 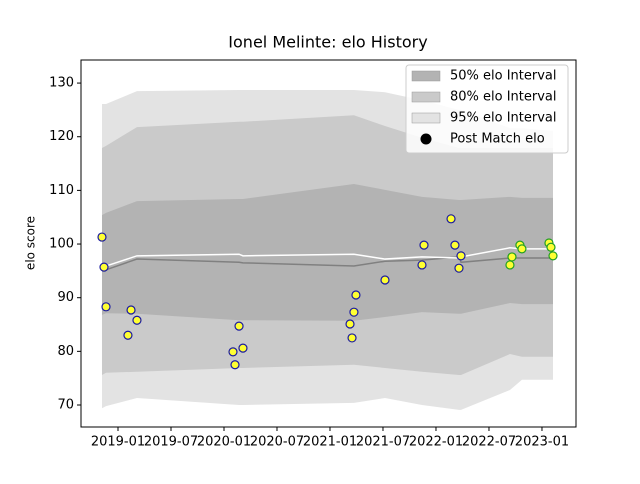 I want to click on y-tick-label: 120, so click(x=61, y=136).